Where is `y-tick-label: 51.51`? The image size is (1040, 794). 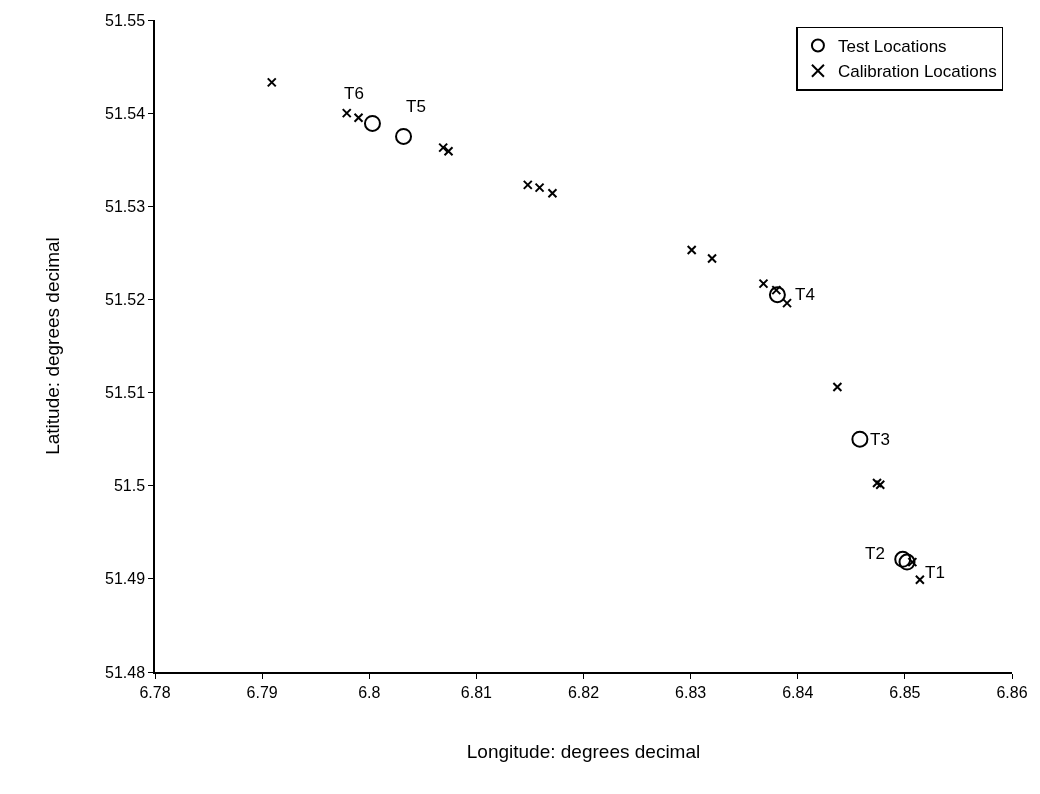 y-tick-label: 51.51 is located at coordinates (125, 393).